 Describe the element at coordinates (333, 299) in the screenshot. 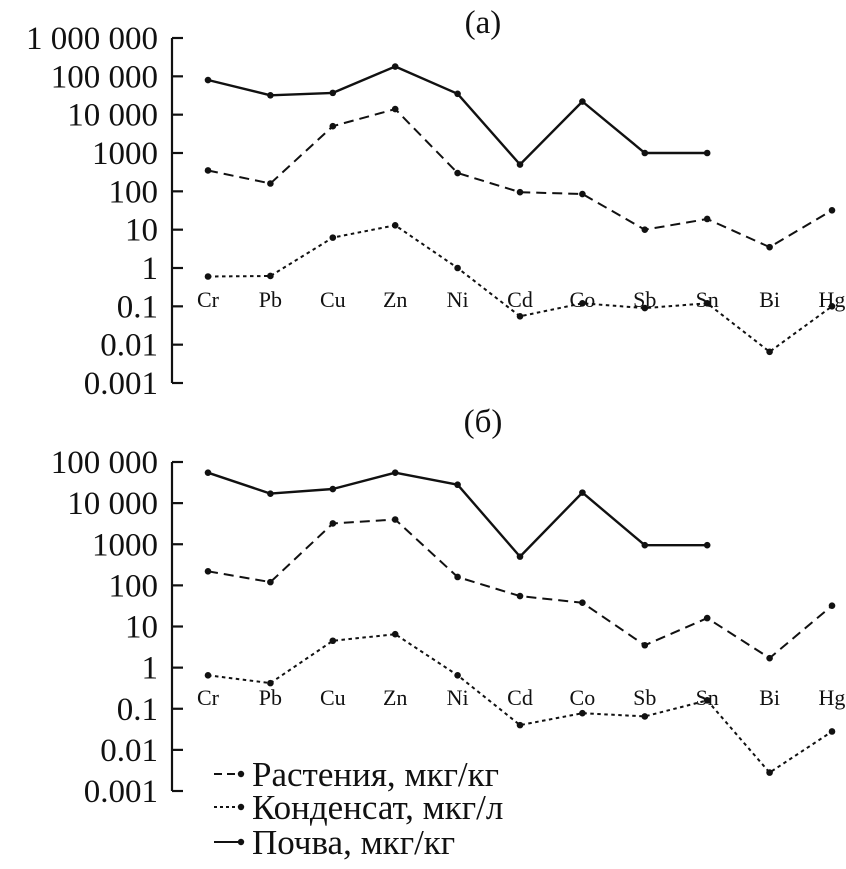

I see `x-category-label: Cu` at that location.